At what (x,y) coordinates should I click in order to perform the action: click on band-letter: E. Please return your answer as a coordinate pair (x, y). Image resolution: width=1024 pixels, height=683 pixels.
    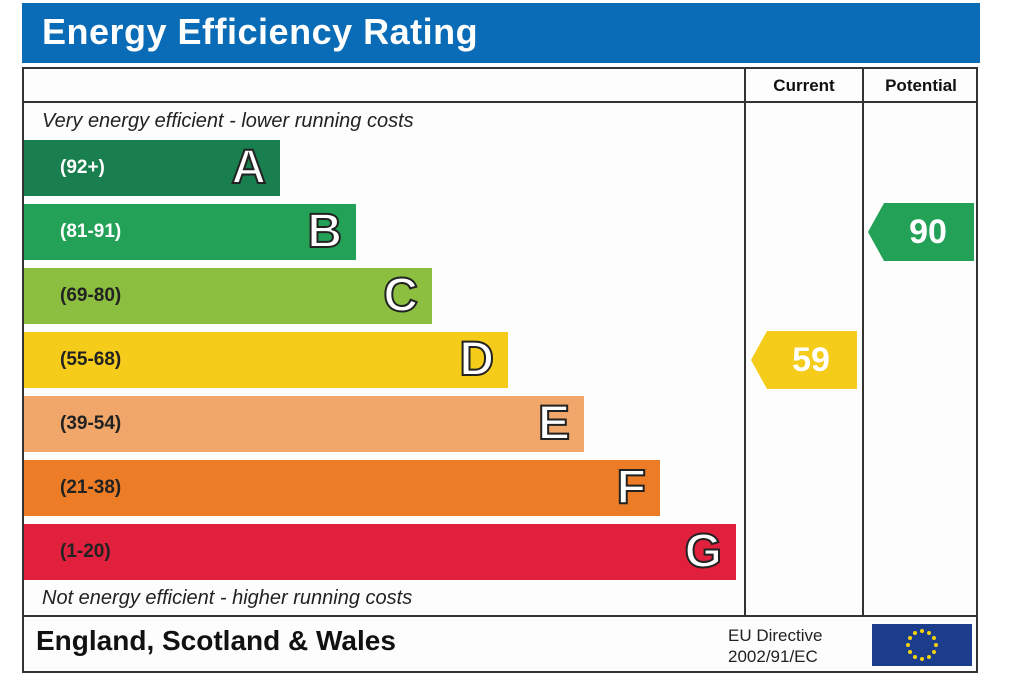
    Looking at the image, I should click on (554, 423).